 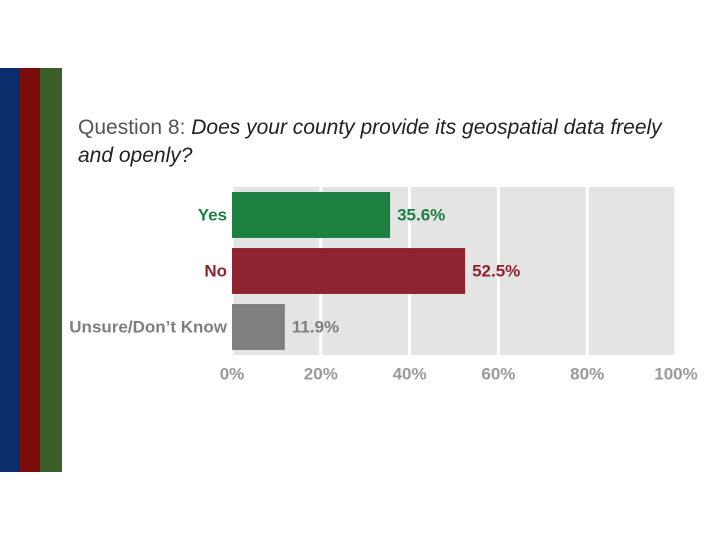 What do you see at coordinates (51, 270) in the screenshot?
I see `stripe-green` at bounding box center [51, 270].